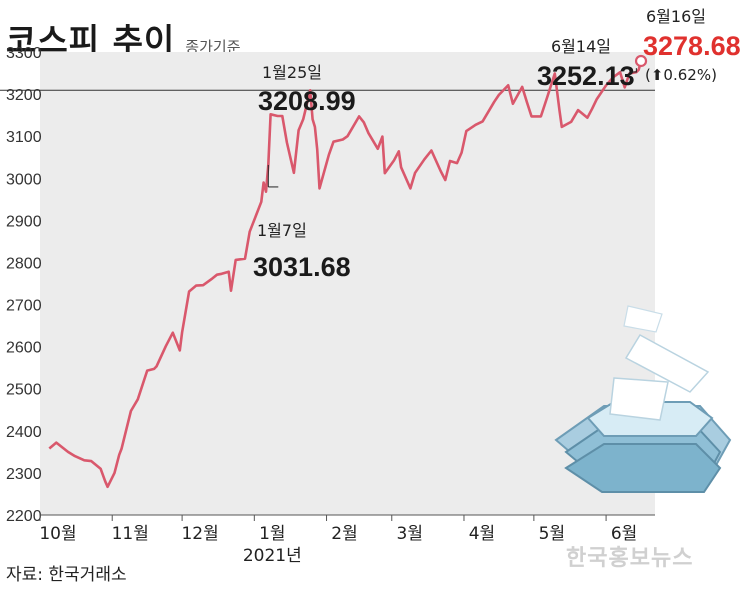 This screenshot has width=740, height=590. What do you see at coordinates (24, 95) in the screenshot?
I see `y-tick-label: 3200` at bounding box center [24, 95].